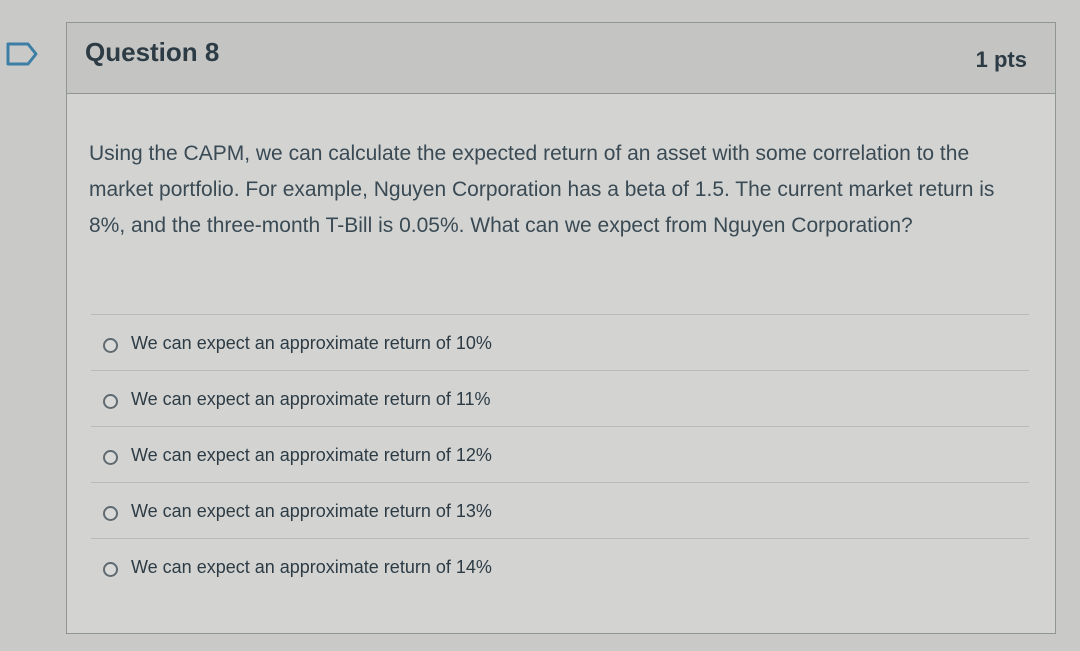 The width and height of the screenshot is (1080, 651). What do you see at coordinates (560, 314) in the screenshot?
I see `divider` at bounding box center [560, 314].